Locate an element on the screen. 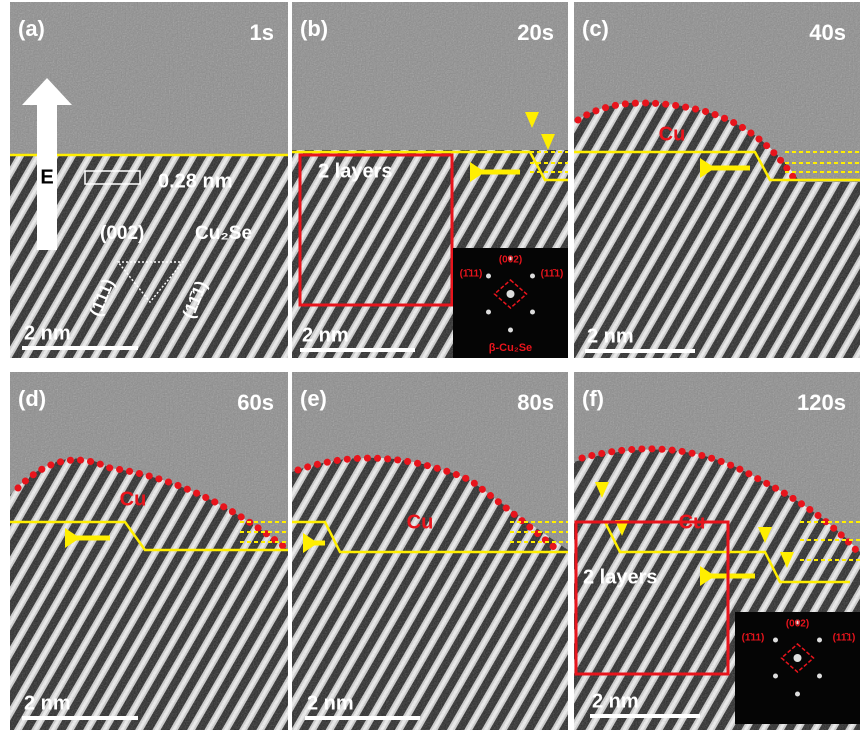  amorphous-noise is located at coordinates (430, 76).